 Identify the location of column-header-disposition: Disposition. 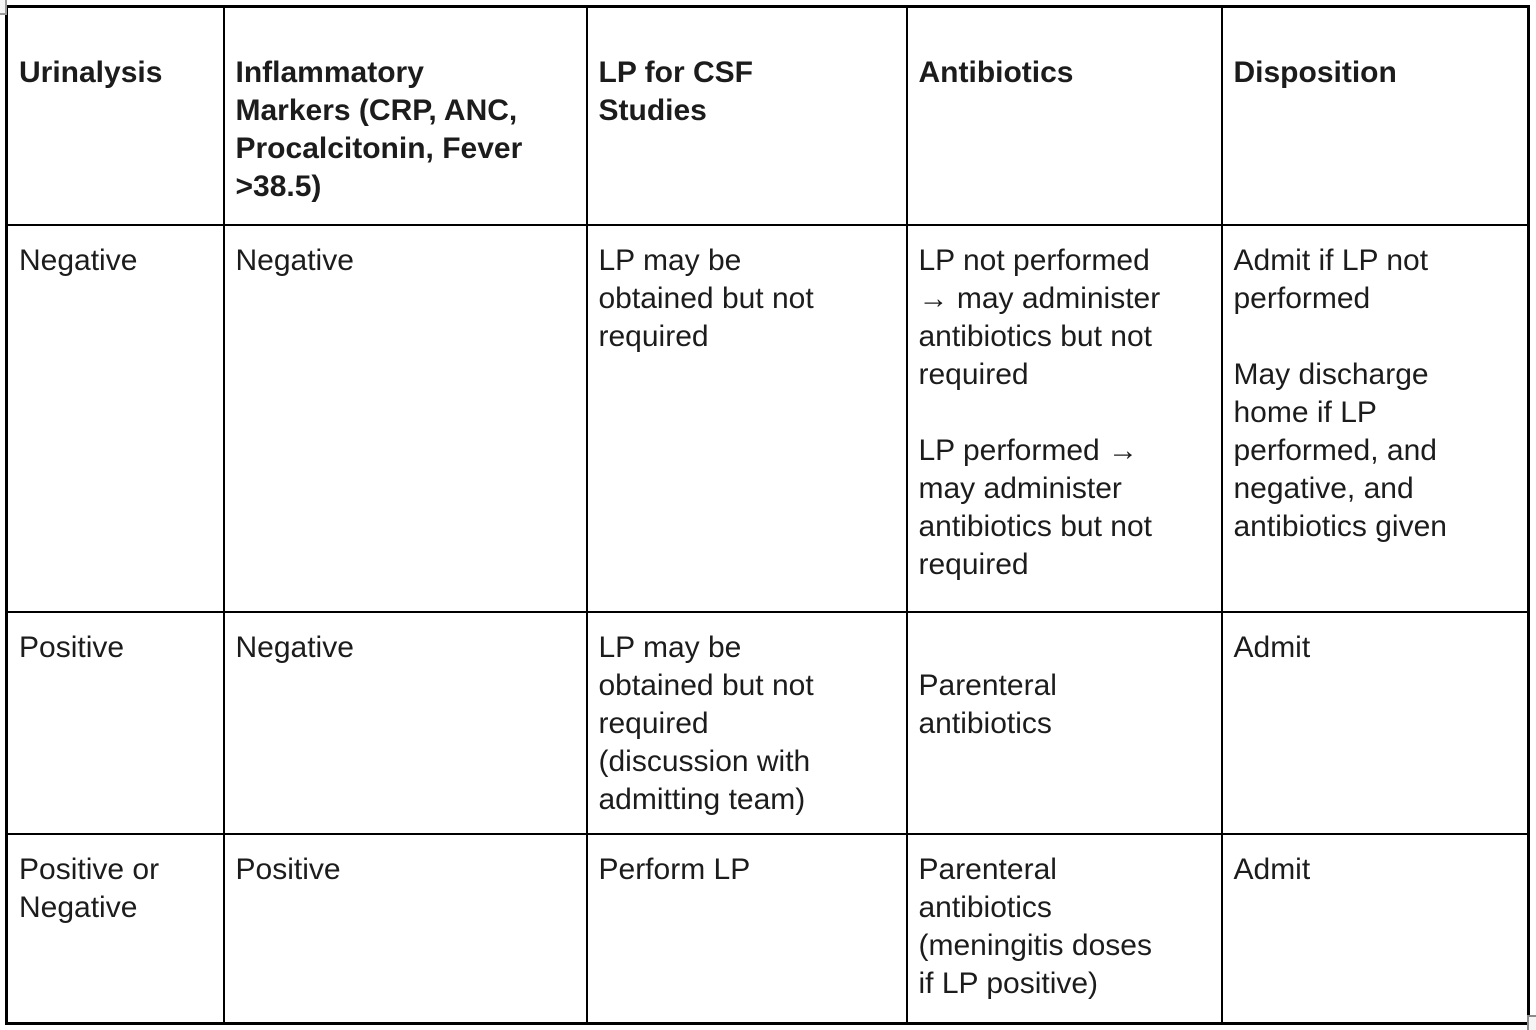
(1375, 115).